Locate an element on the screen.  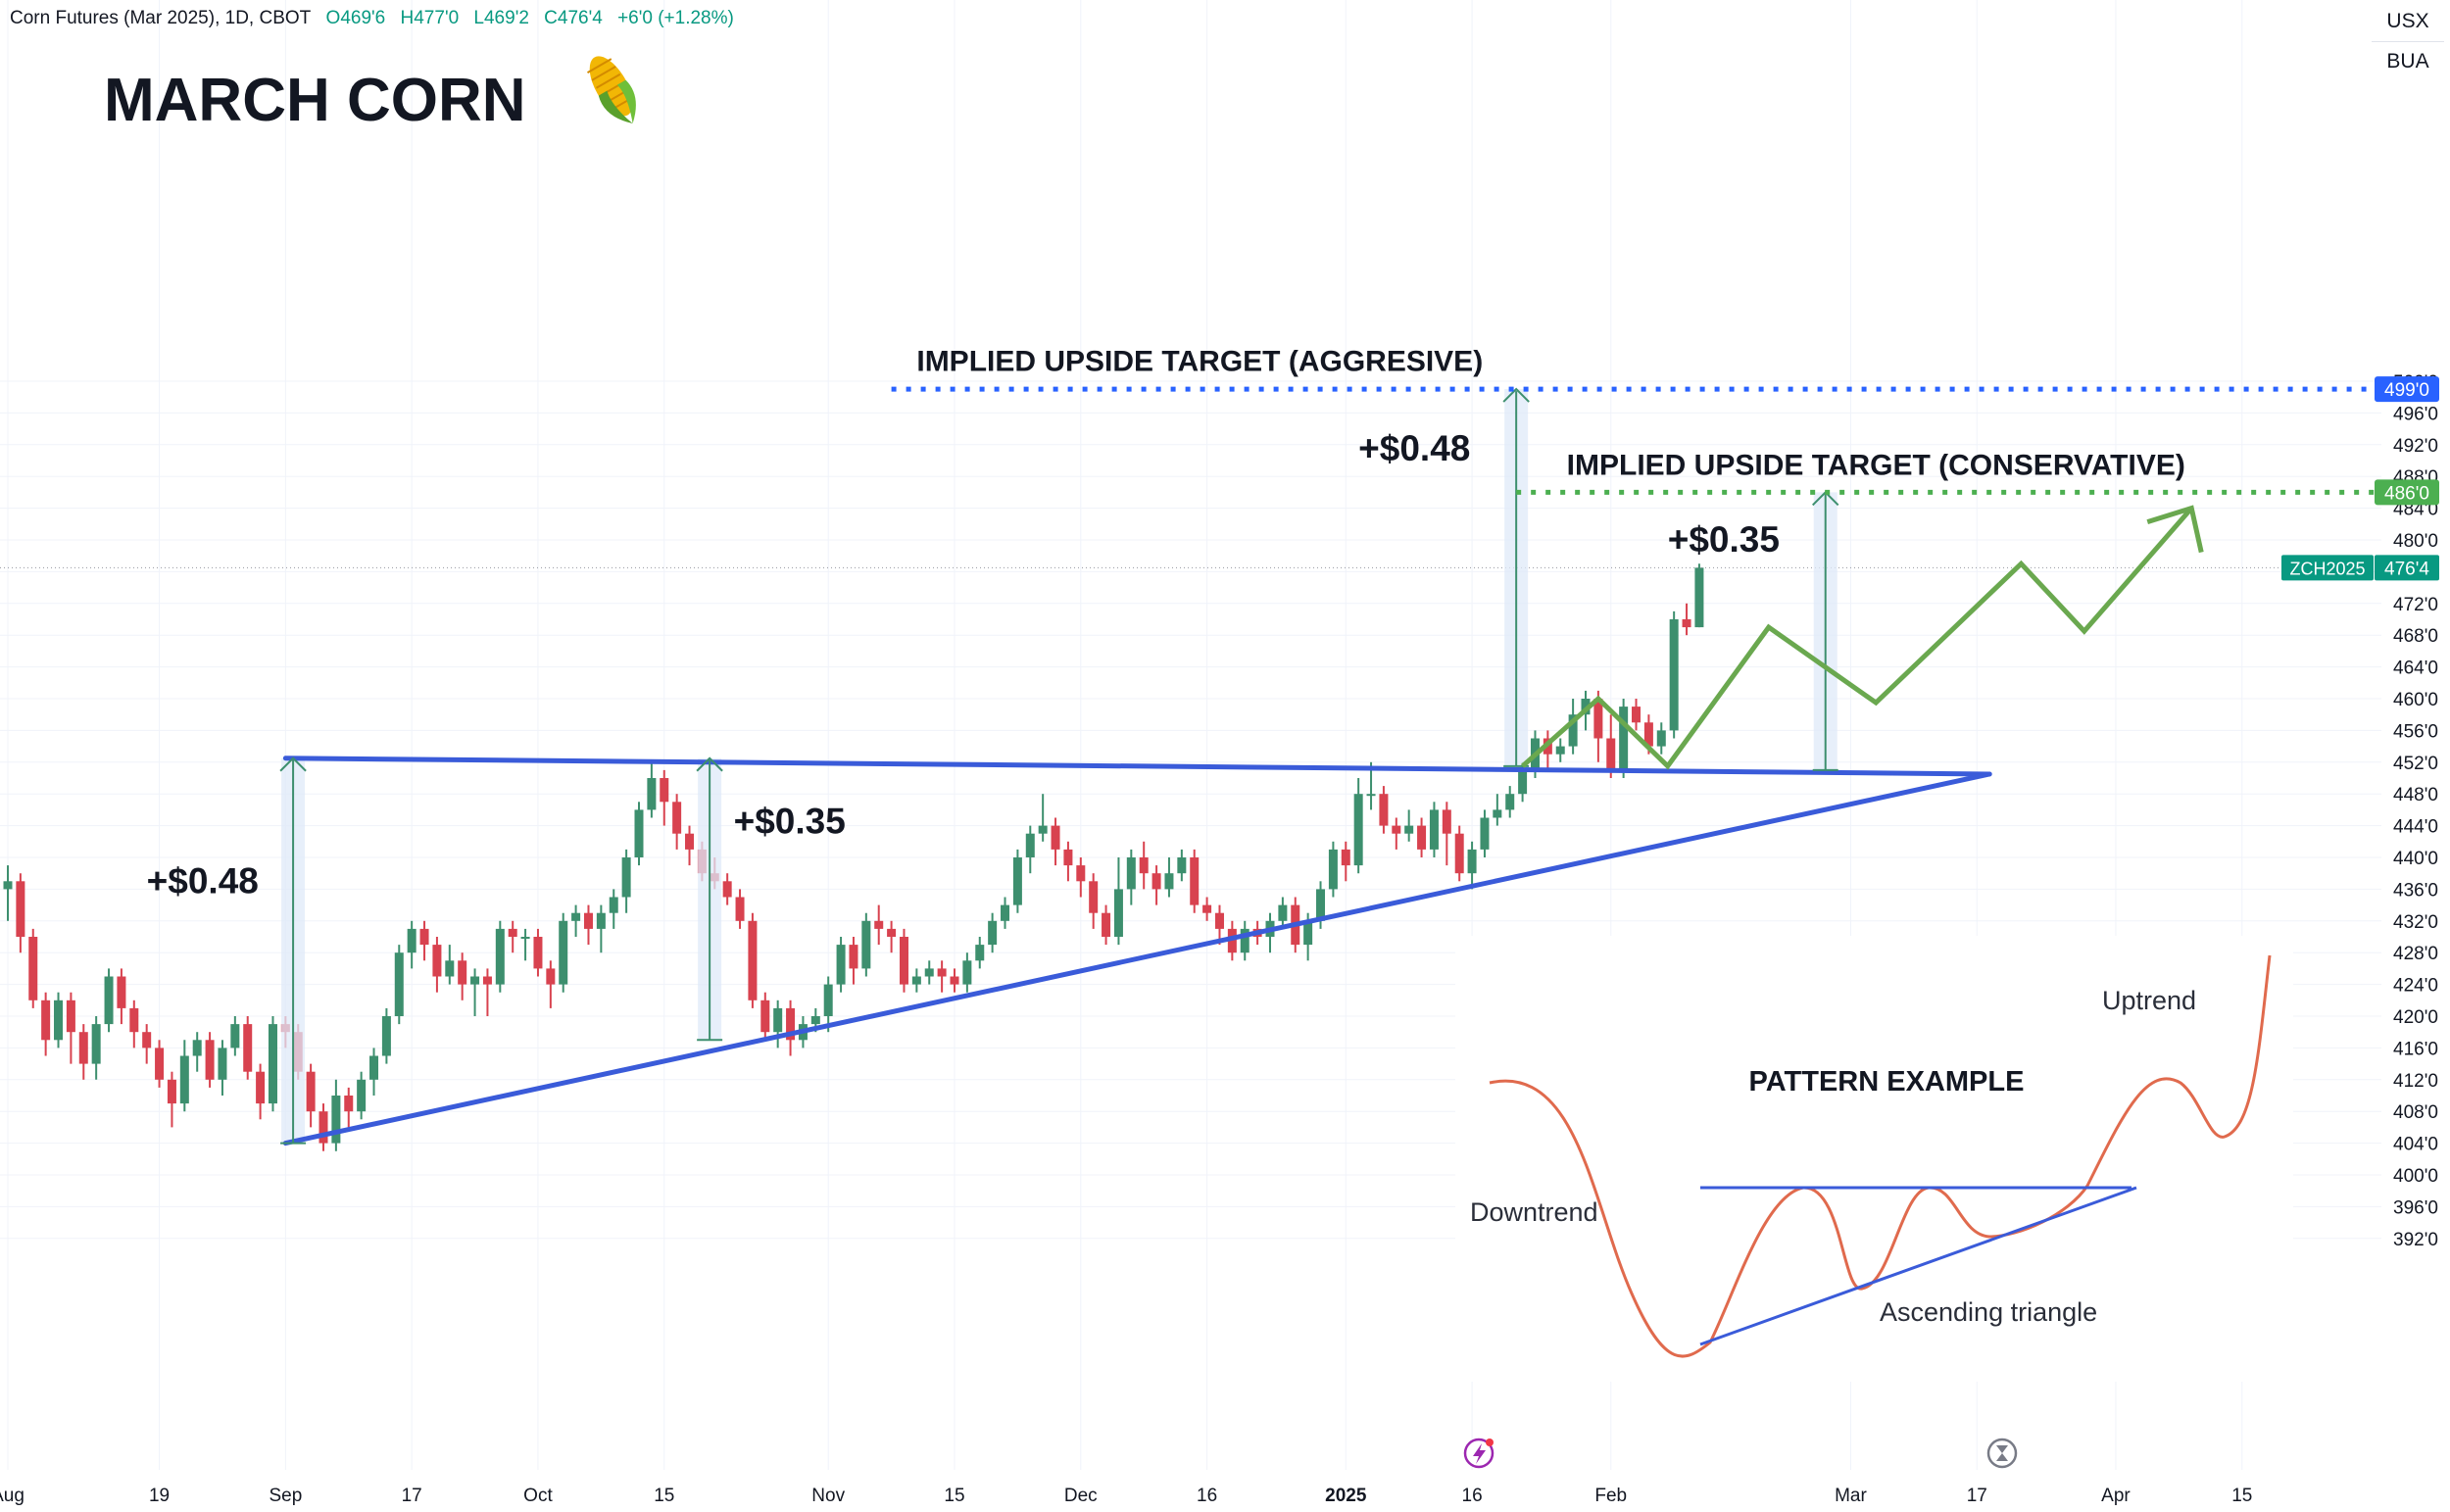
low-value: L469'2 is located at coordinates (501, 18).